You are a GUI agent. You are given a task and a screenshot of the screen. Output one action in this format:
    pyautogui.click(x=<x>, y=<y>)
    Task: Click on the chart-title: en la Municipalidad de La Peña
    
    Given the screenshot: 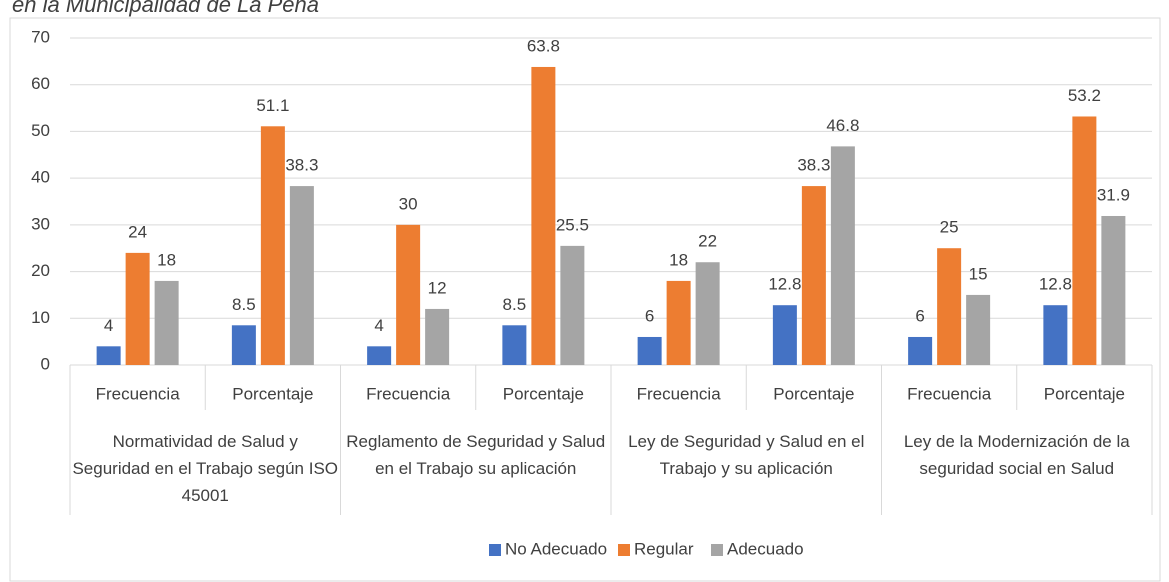 What is the action you would take?
    pyautogui.click(x=165, y=8)
    